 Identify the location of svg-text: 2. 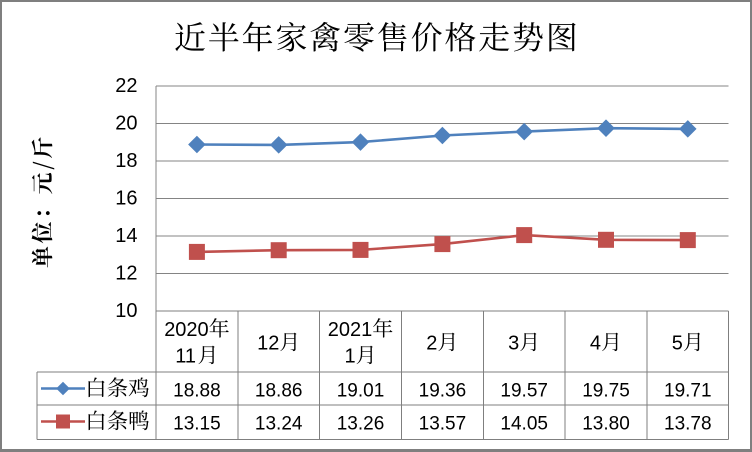
(431, 344).